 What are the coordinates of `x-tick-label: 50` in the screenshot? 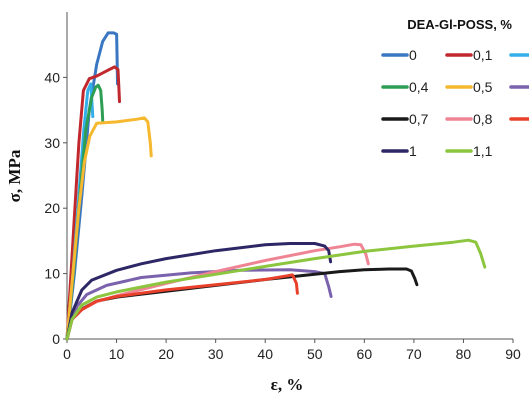 It's located at (315, 354).